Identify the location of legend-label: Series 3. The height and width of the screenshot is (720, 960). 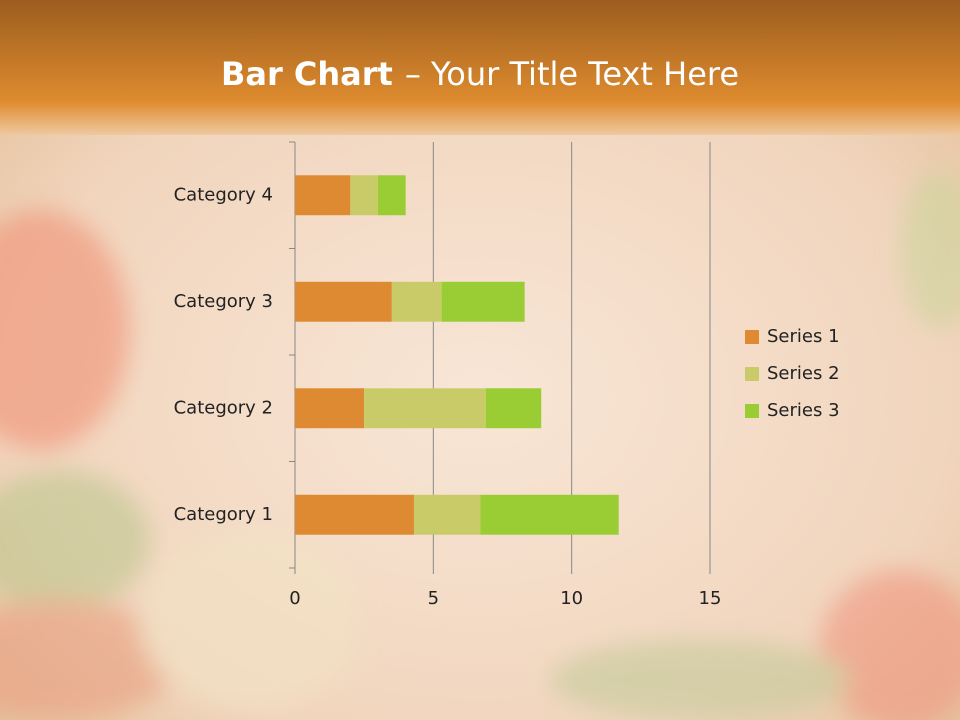
(803, 410).